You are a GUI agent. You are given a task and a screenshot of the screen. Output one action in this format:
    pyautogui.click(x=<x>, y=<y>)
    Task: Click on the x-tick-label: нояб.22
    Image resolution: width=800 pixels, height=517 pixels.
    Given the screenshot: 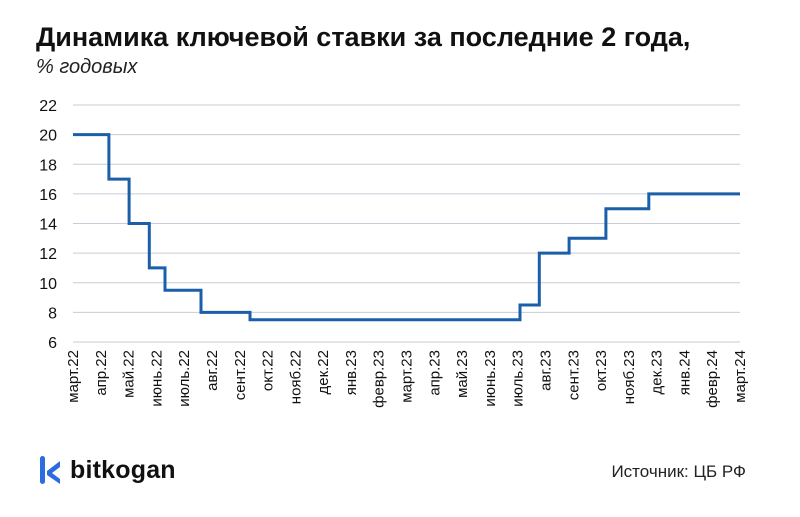 What is the action you would take?
    pyautogui.click(x=295, y=377)
    